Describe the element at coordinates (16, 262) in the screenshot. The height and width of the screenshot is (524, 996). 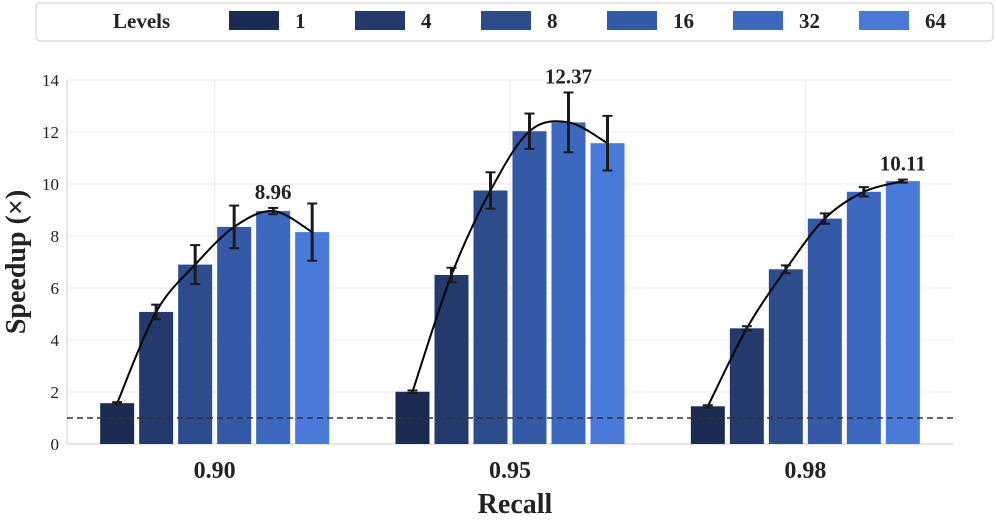
I see `y-axis-title: Speedup (×)` at that location.